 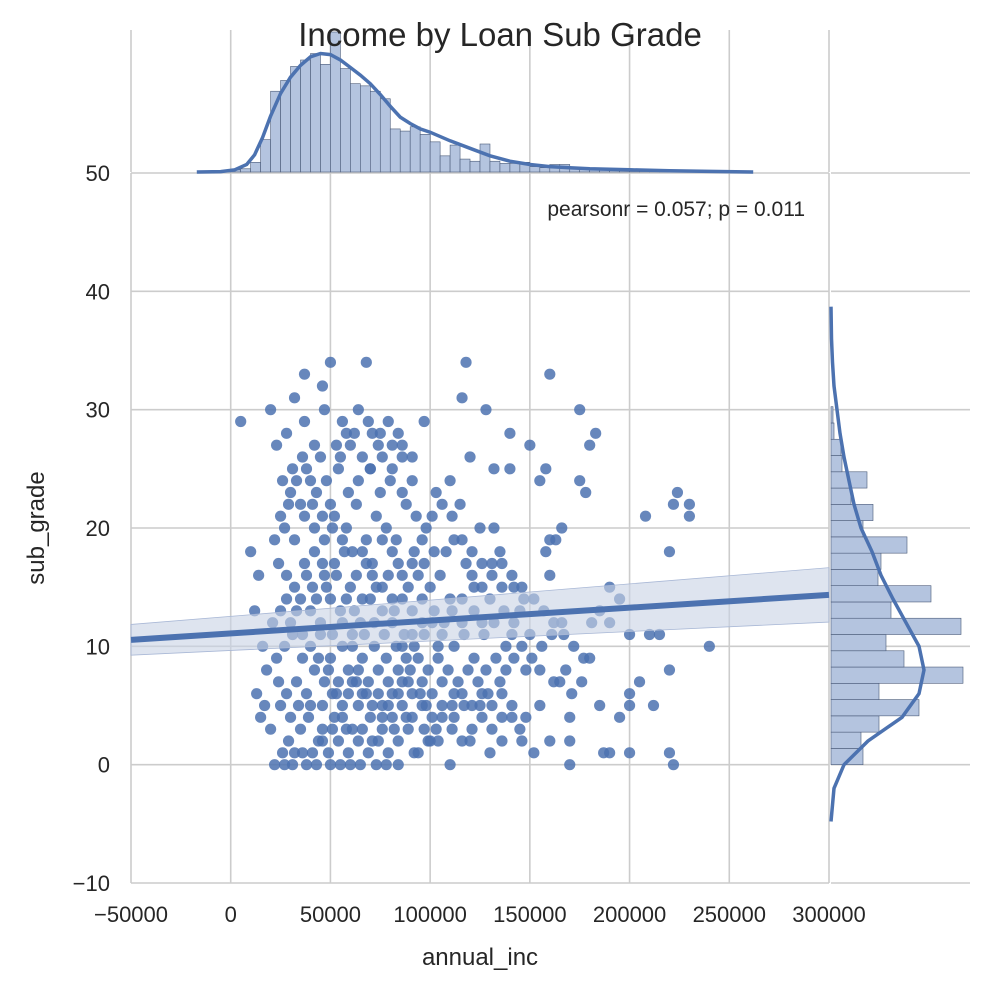 I want to click on x-tick-label: 100000, so click(x=429, y=914).